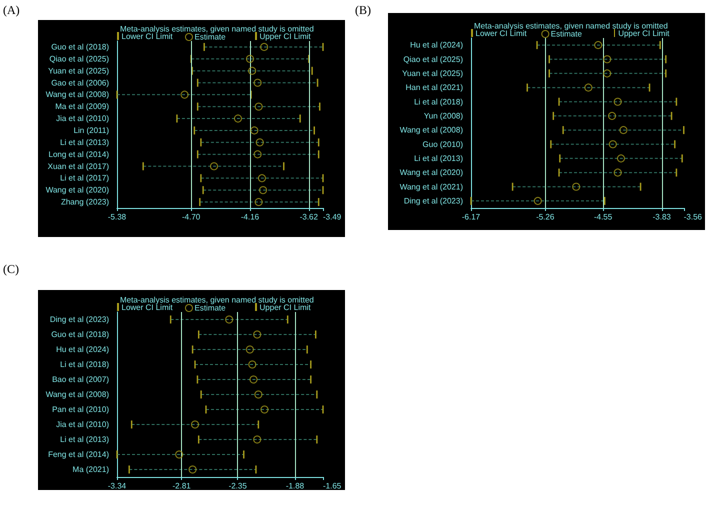  Describe the element at coordinates (332, 217) in the screenshot. I see `x-tick-label: -3.49` at that location.